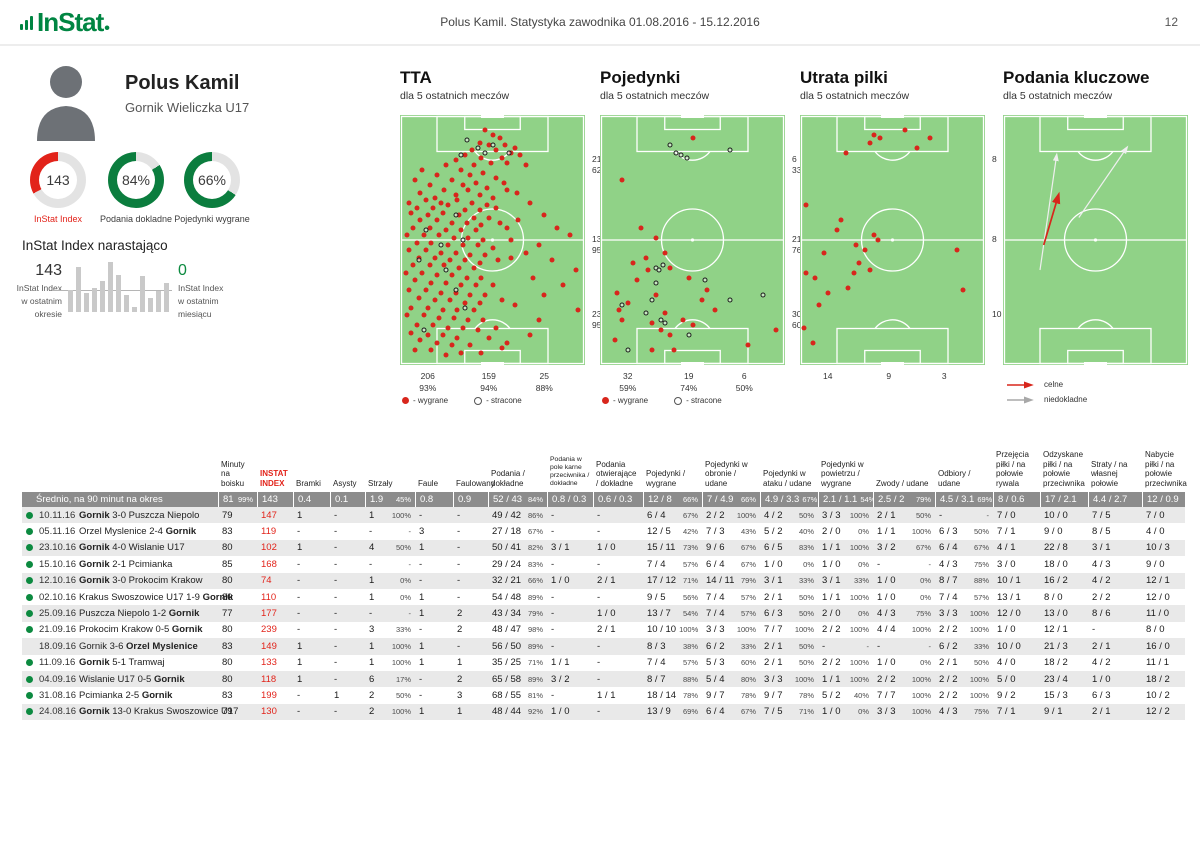  What do you see at coordinates (70, 22) in the screenshot?
I see `logo-text: InStat` at bounding box center [70, 22].